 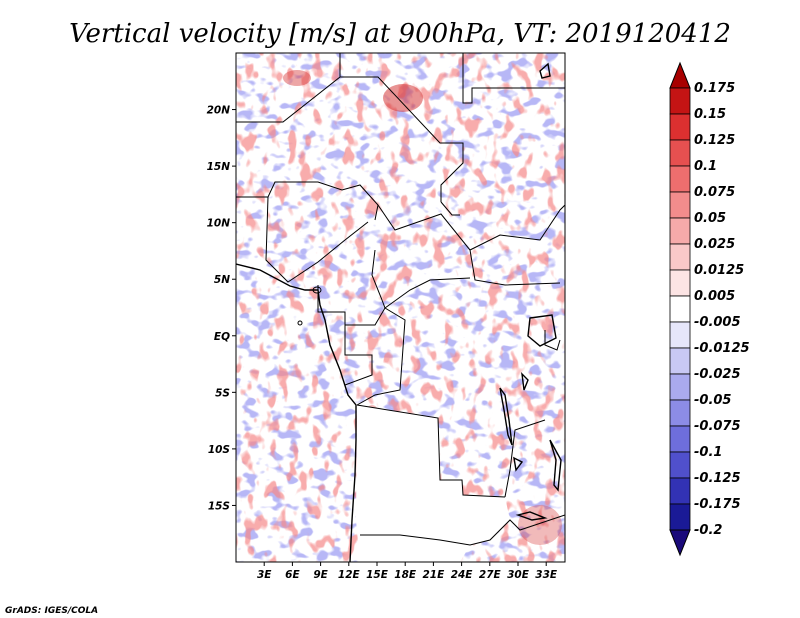 What do you see at coordinates (219, 506) in the screenshot?
I see `lat-tick-label: 15S` at bounding box center [219, 506].